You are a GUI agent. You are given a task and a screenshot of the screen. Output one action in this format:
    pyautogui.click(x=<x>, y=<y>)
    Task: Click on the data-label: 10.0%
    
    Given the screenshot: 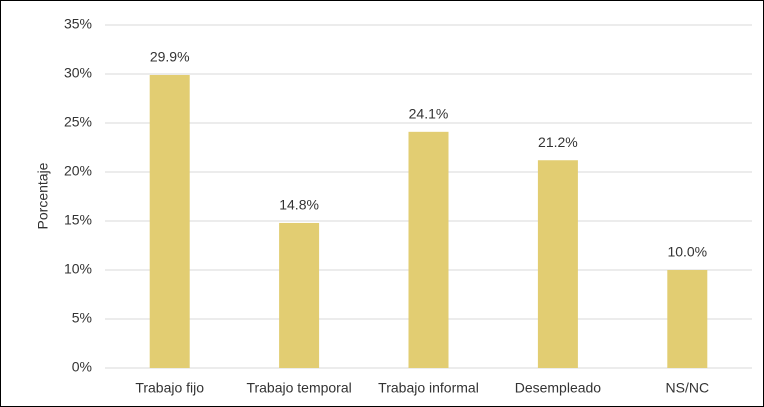 What is the action you would take?
    pyautogui.click(x=687, y=252)
    